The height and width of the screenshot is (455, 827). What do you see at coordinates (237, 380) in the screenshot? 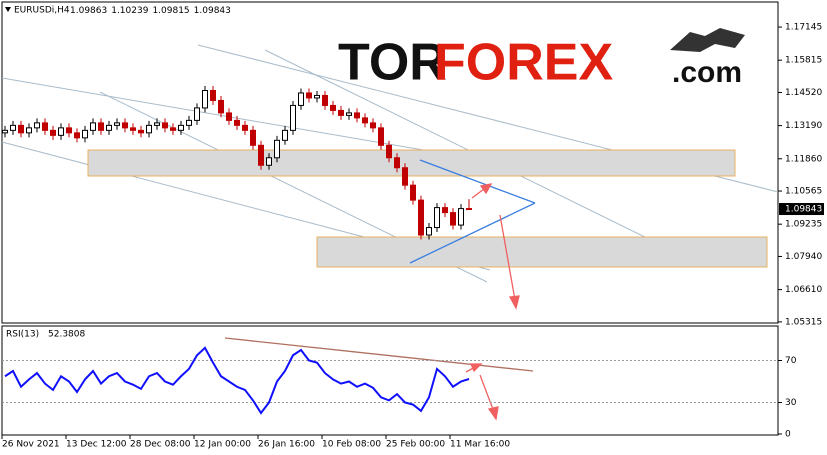
I see `rsi-line` at bounding box center [237, 380].